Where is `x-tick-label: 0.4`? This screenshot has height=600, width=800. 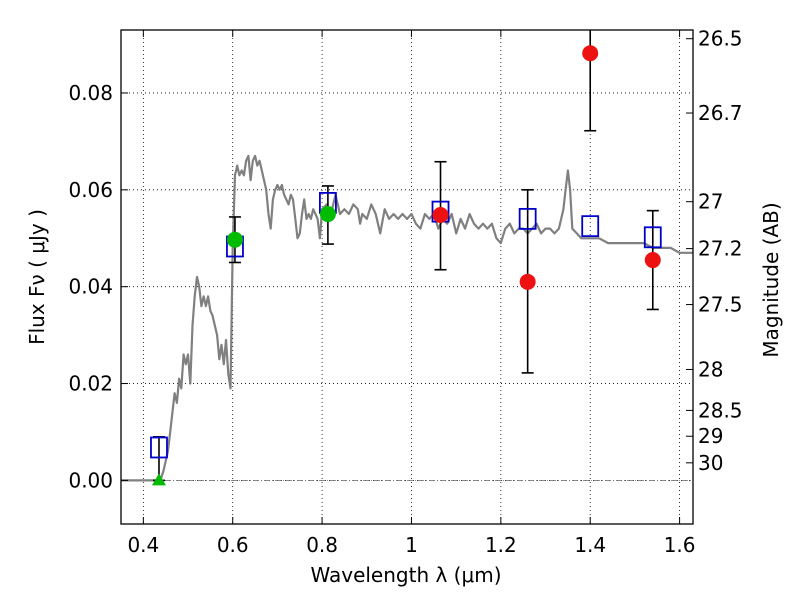
x-tick-label: 0.4 is located at coordinates (143, 545).